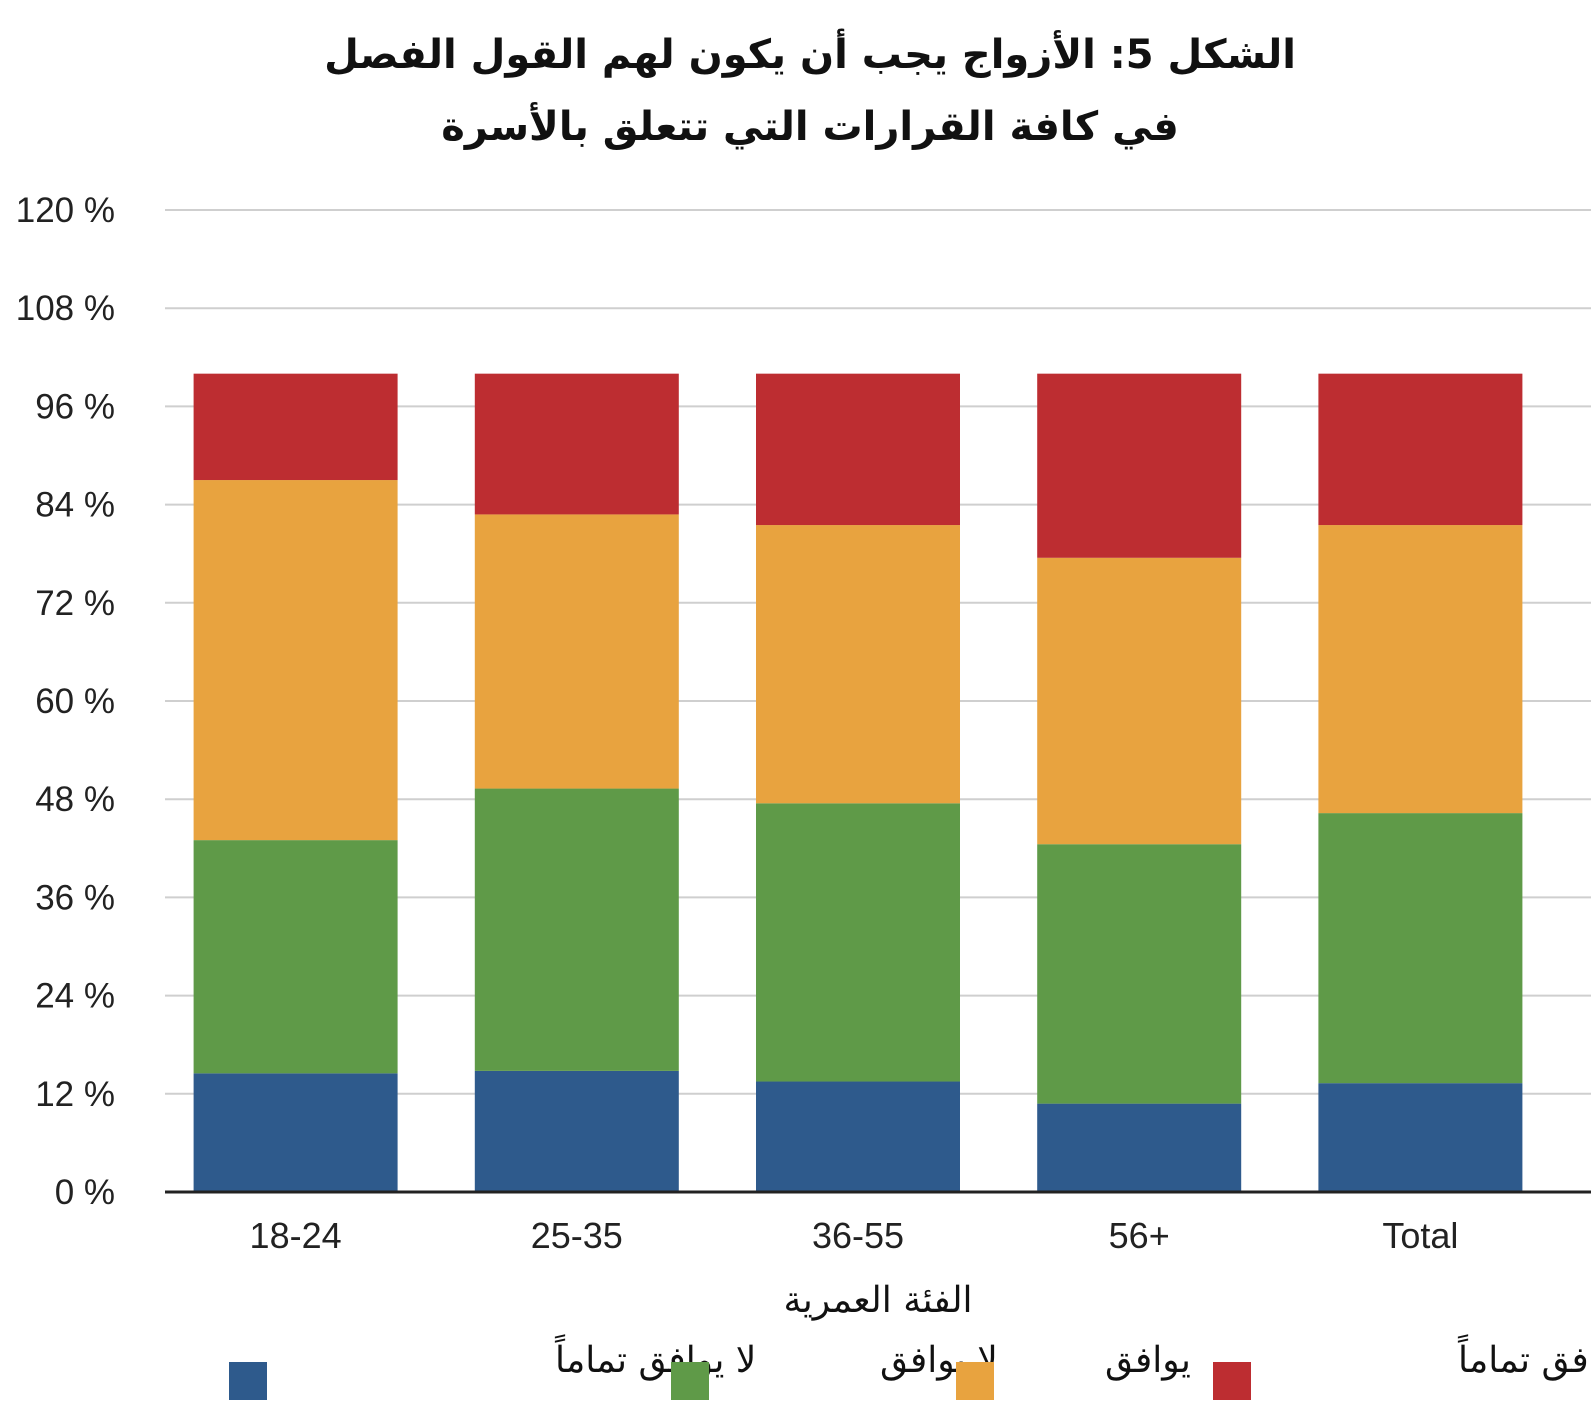 The height and width of the screenshot is (1421, 1591). Describe the element at coordinates (85, 1192) in the screenshot. I see `y-tick-label: 0 %` at that location.